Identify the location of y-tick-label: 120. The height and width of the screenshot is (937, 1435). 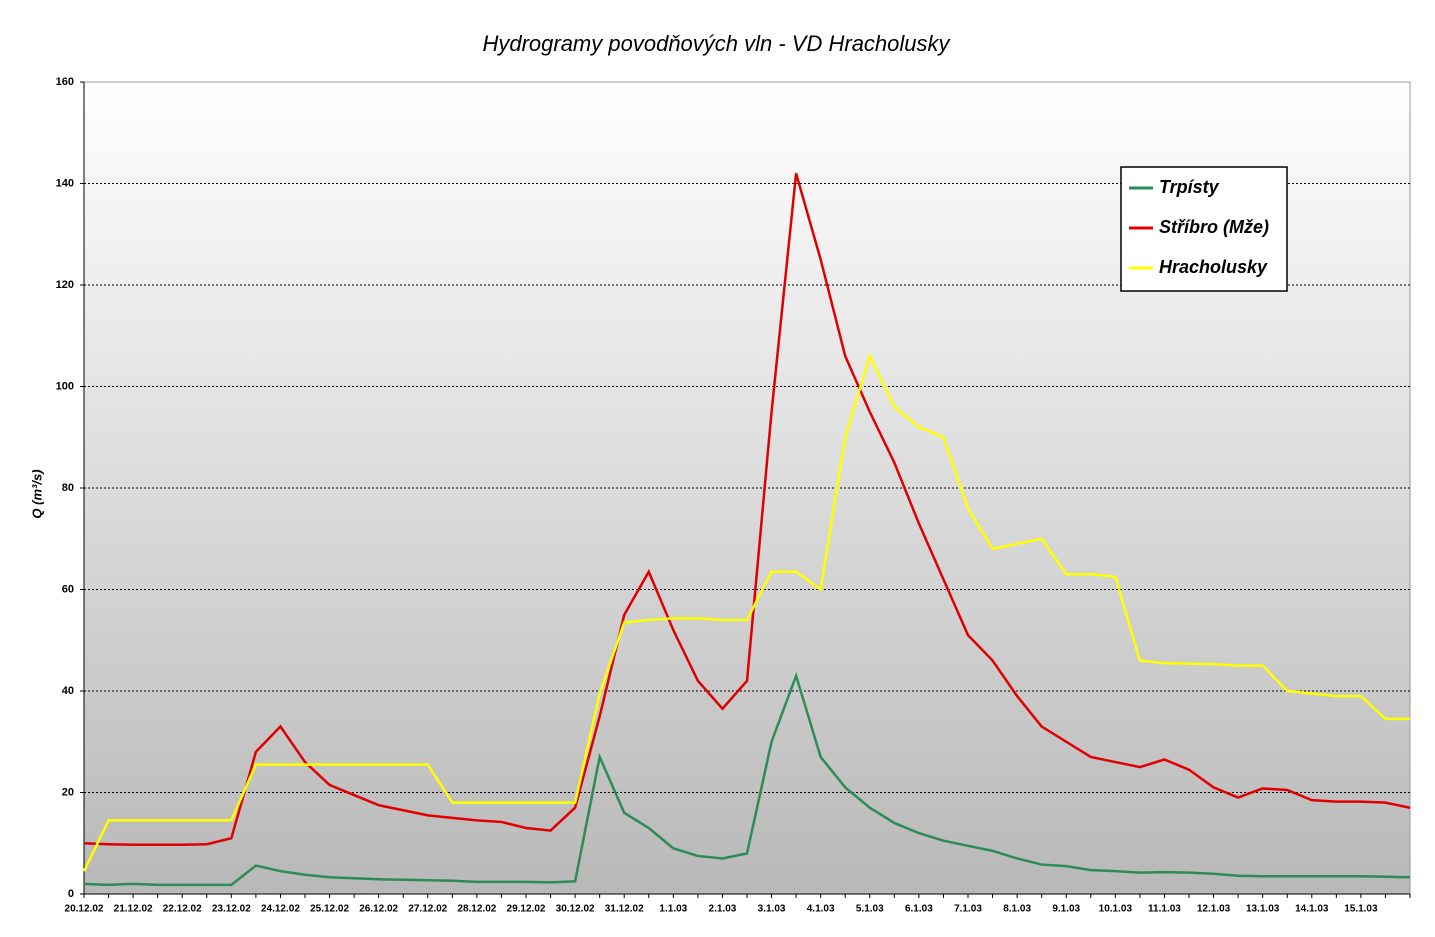
(65, 285).